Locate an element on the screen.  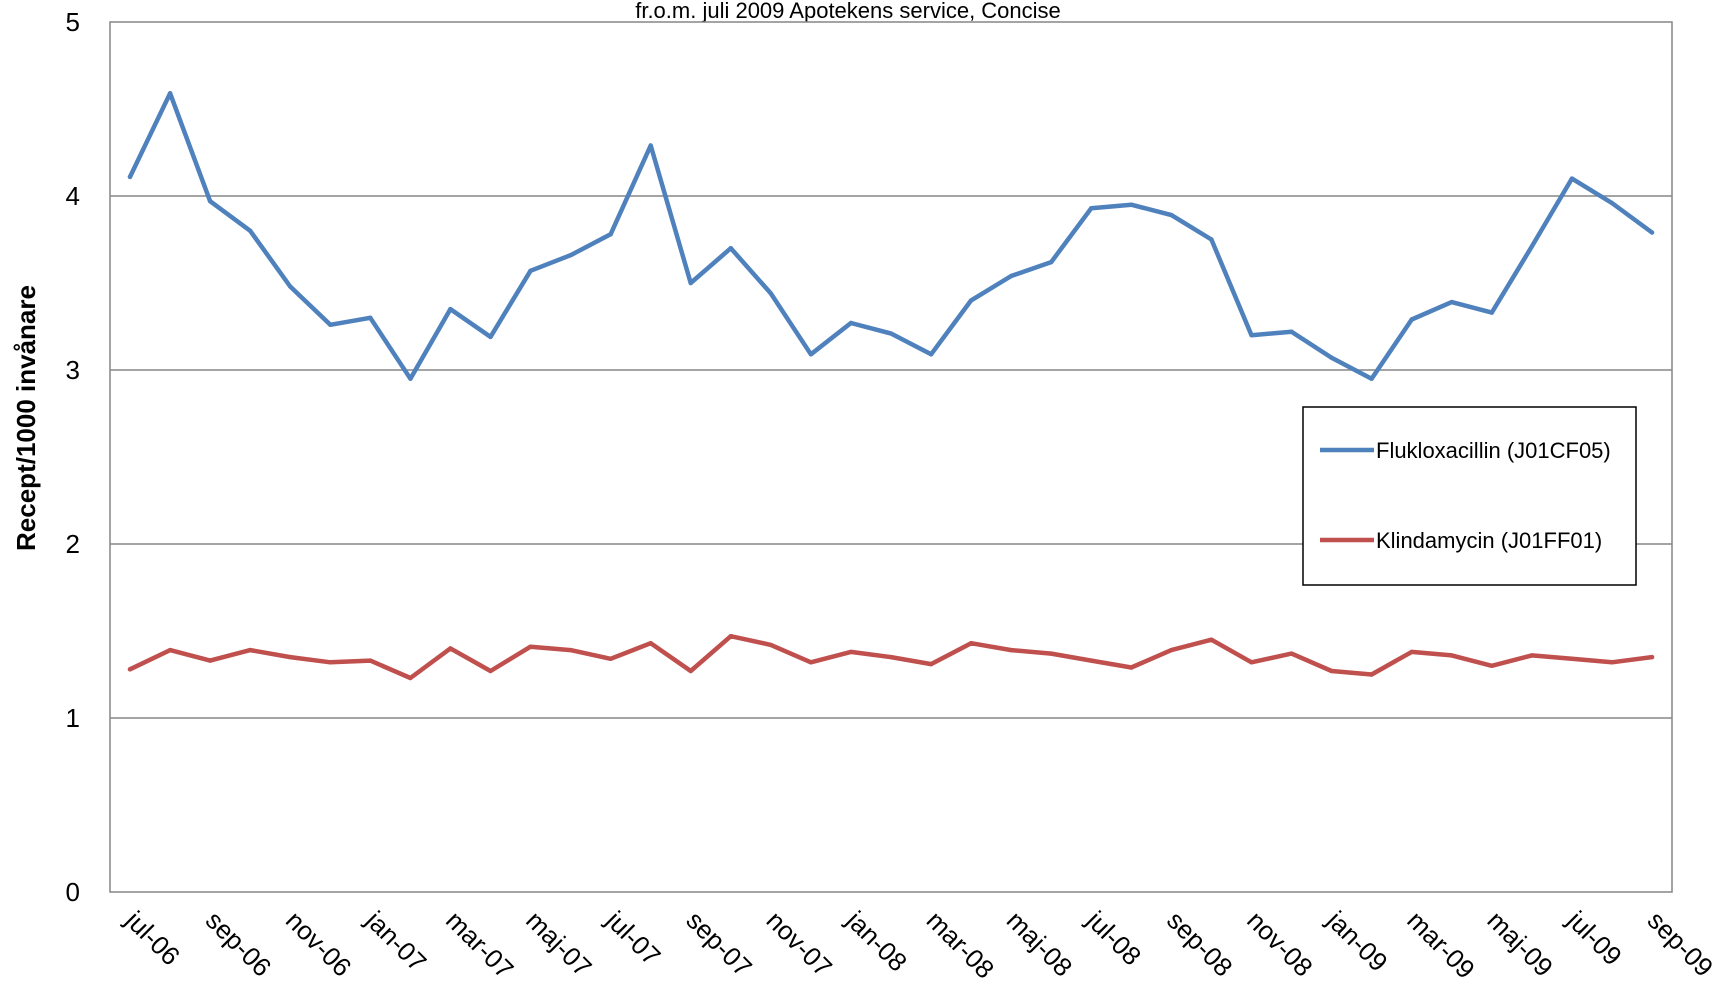
x-tick-label: maj-07 is located at coordinates (558, 943).